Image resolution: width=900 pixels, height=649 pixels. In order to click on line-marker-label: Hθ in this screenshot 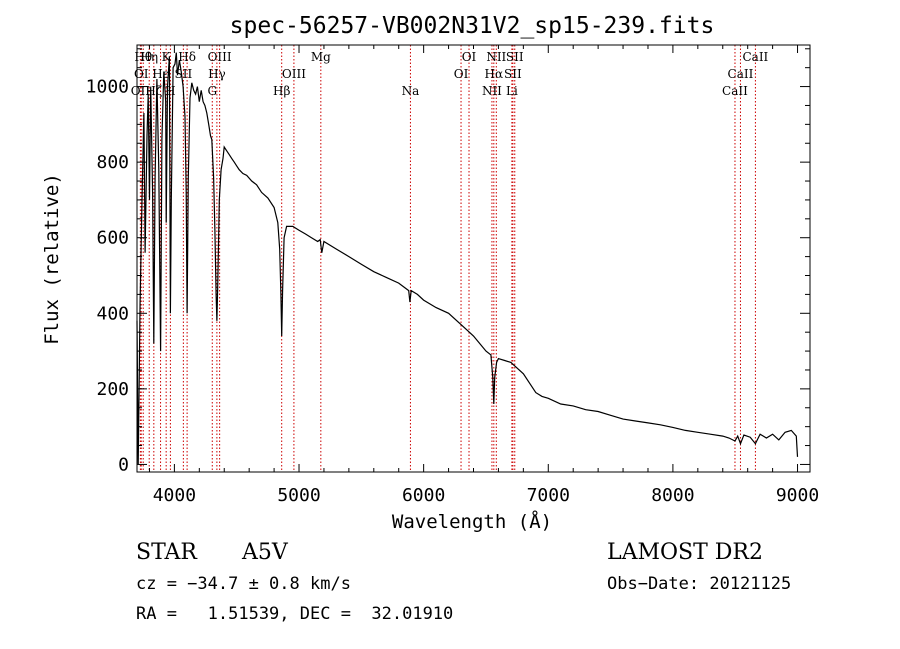, I will do `click(143, 57)`.